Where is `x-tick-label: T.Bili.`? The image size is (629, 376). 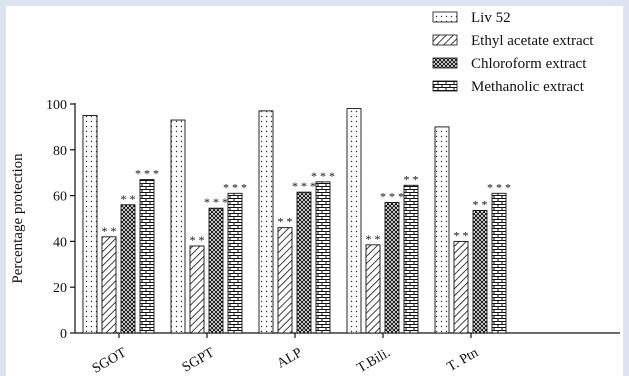
x-tick-label: T.Bili. is located at coordinates (374, 360).